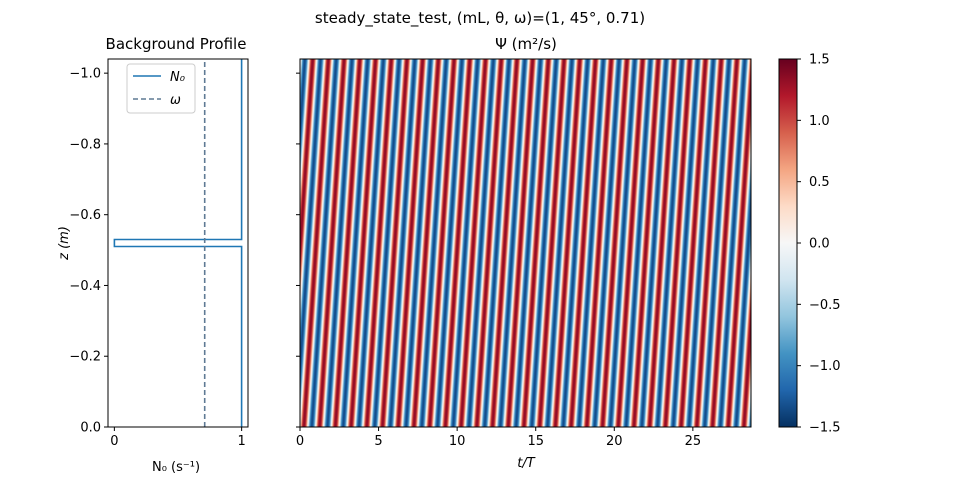  Describe the element at coordinates (788, 243) in the screenshot. I see `colorbar-fill` at that location.